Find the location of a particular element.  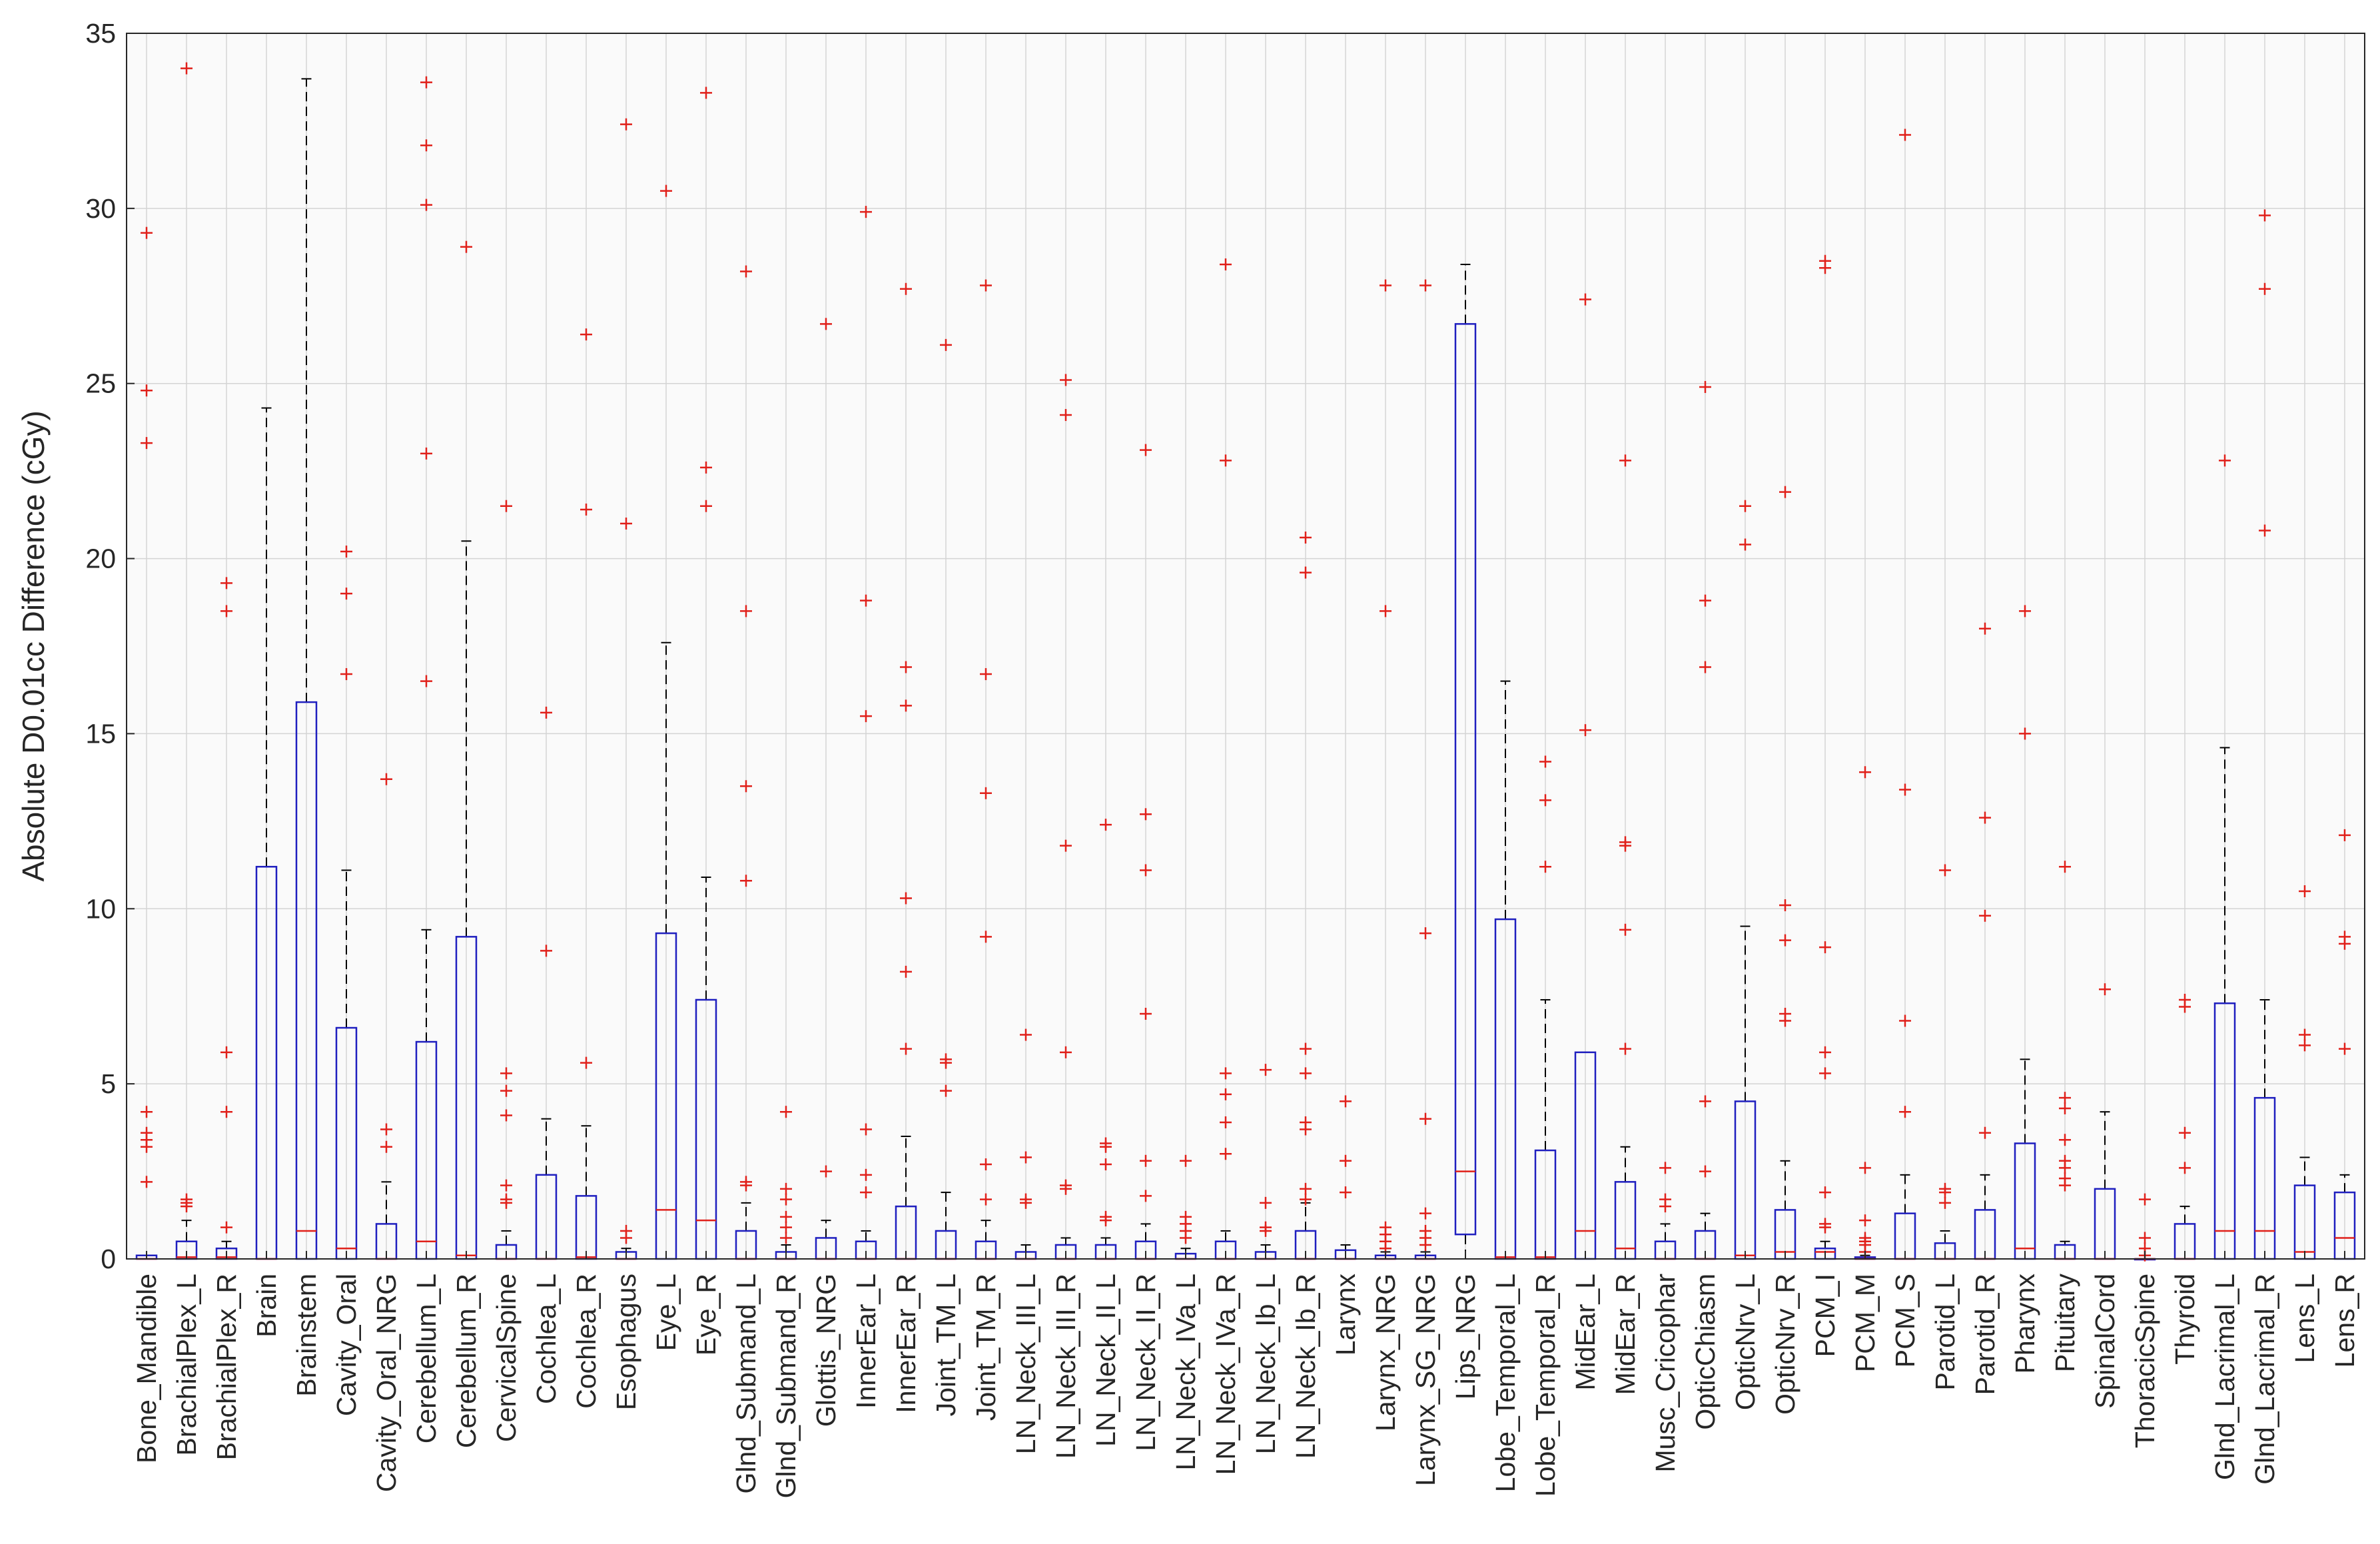

iqr-box is located at coordinates (1465, 779).